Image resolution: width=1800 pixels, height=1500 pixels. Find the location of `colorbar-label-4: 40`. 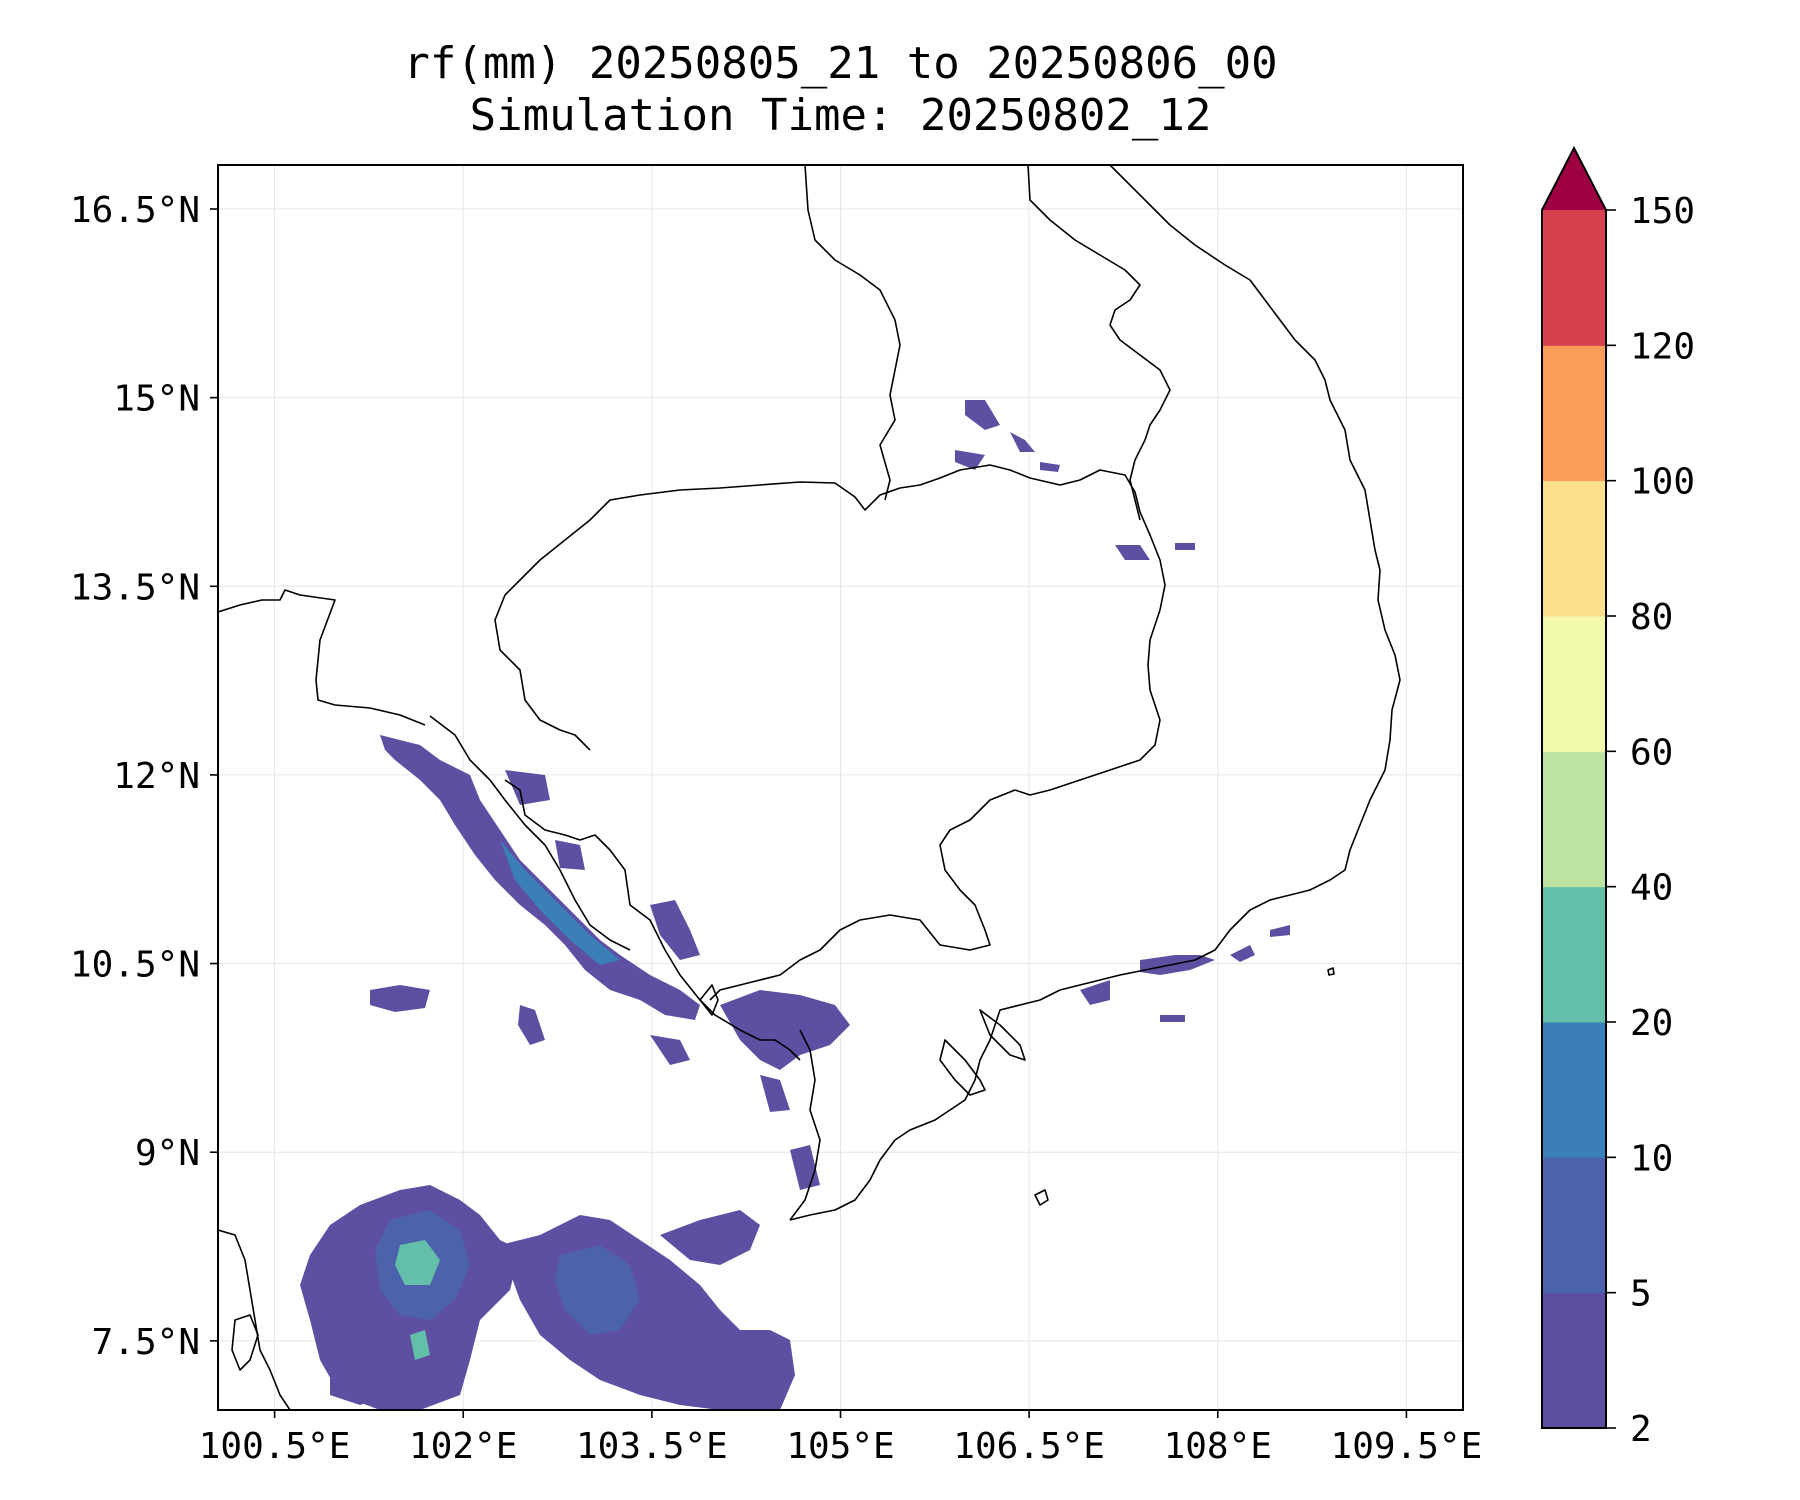

colorbar-label-4: 40 is located at coordinates (1651, 888).